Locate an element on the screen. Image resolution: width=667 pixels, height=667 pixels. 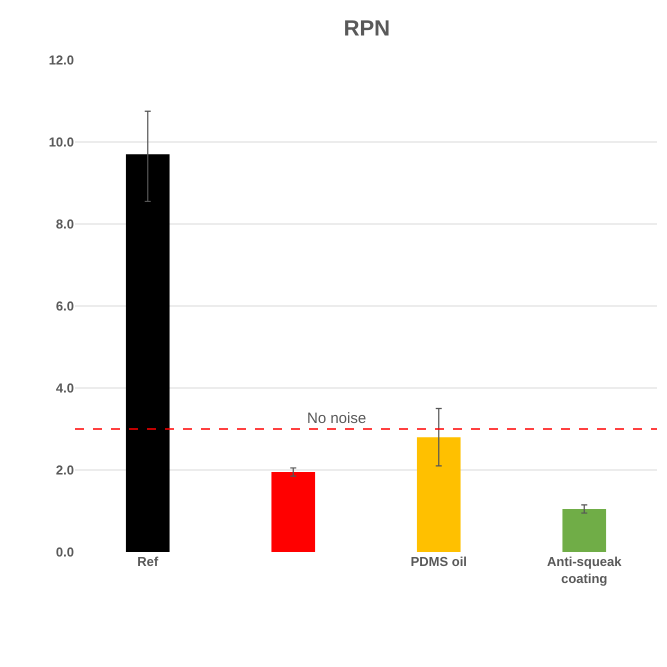
ref-line-label: No noise is located at coordinates (336, 418).